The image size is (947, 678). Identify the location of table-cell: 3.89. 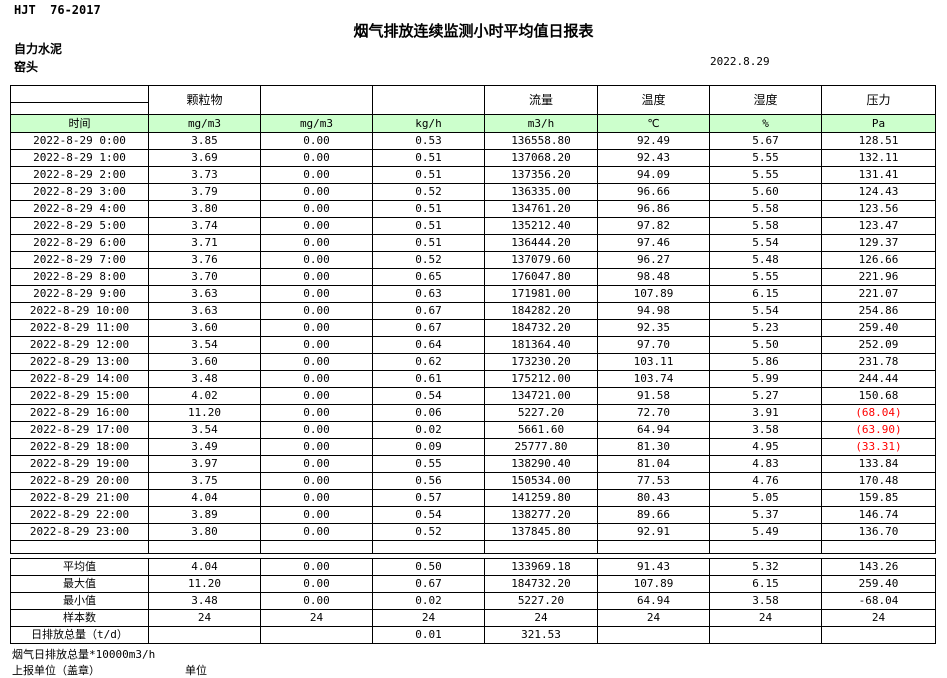
(204, 515).